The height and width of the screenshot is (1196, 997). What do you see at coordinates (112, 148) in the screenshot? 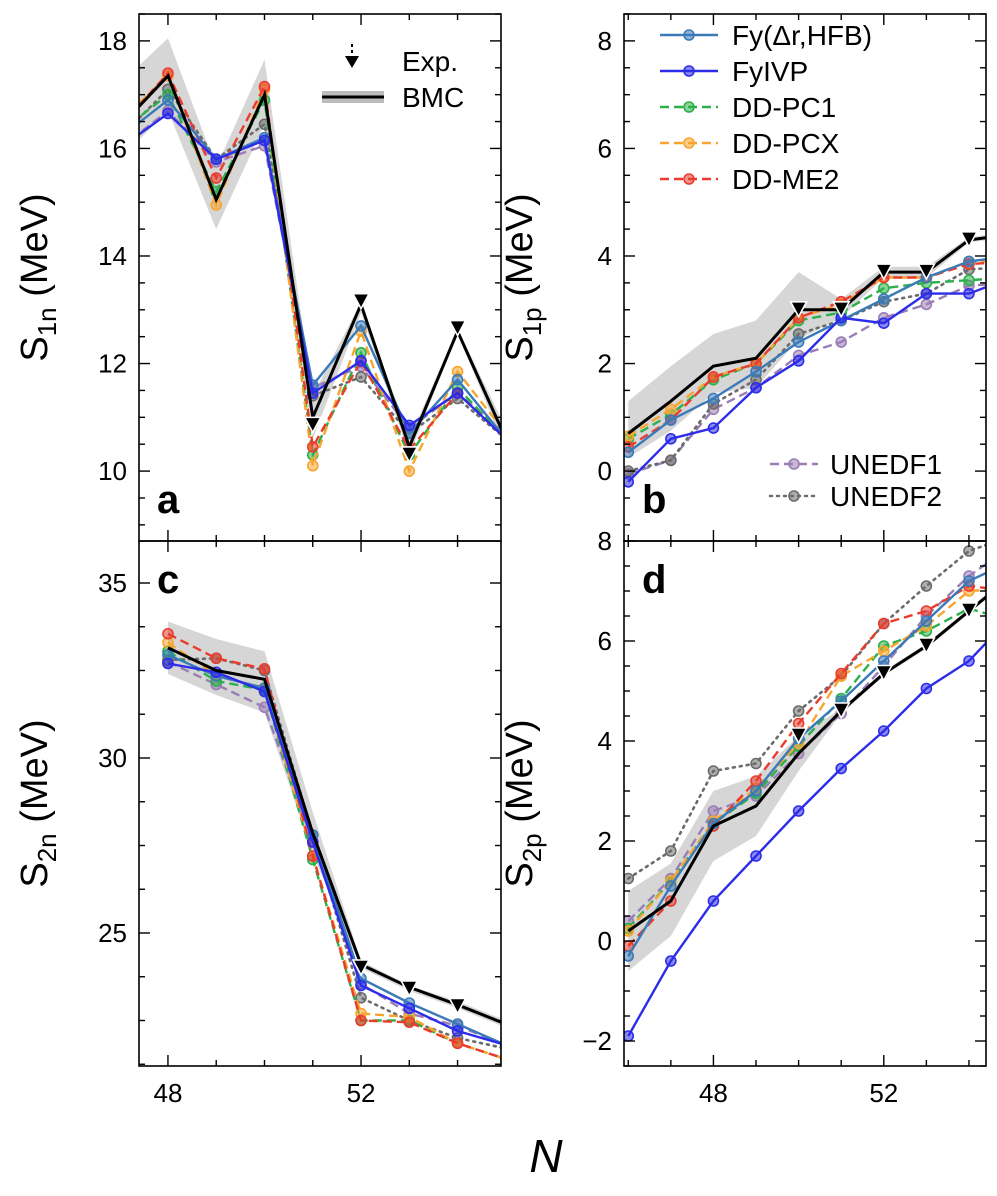
I see `y-tick-label: 16` at bounding box center [112, 148].